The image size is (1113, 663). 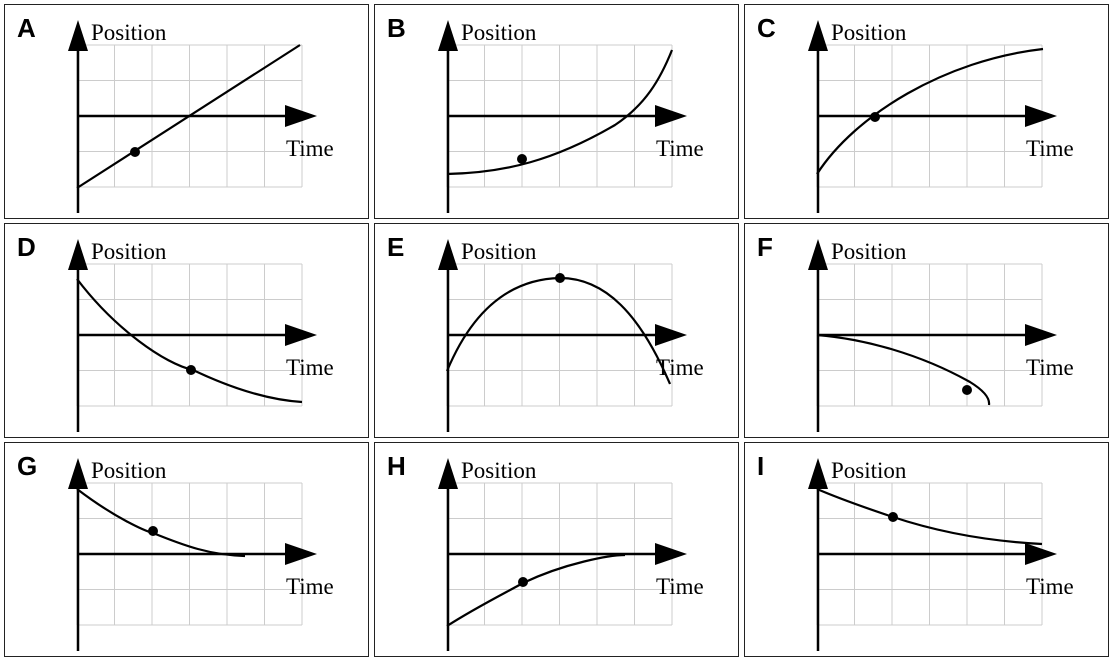 What do you see at coordinates (27, 466) in the screenshot?
I see `panel-letter: G` at bounding box center [27, 466].